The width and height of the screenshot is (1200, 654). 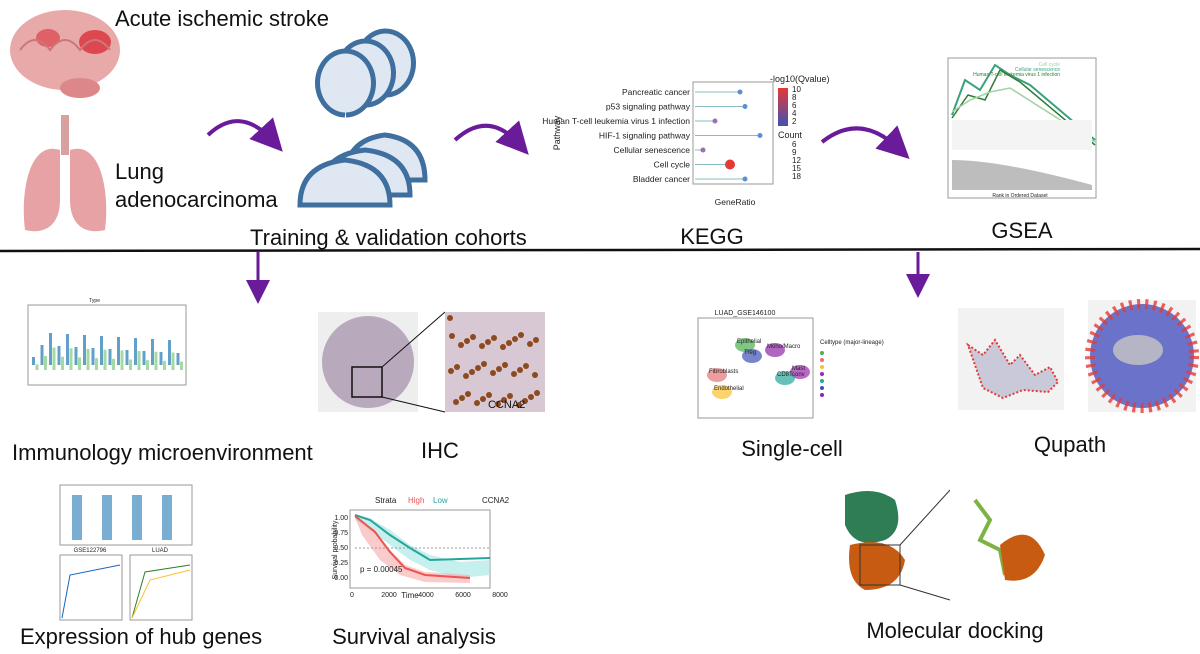 What do you see at coordinates (955, 630) in the screenshot?
I see `panel-label: Molecular docking` at bounding box center [955, 630].